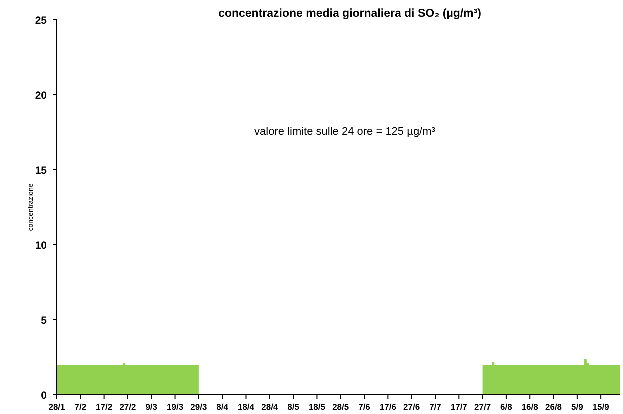 This screenshot has height=414, width=623. I want to click on x-tick-label: 15/9, so click(601, 407).